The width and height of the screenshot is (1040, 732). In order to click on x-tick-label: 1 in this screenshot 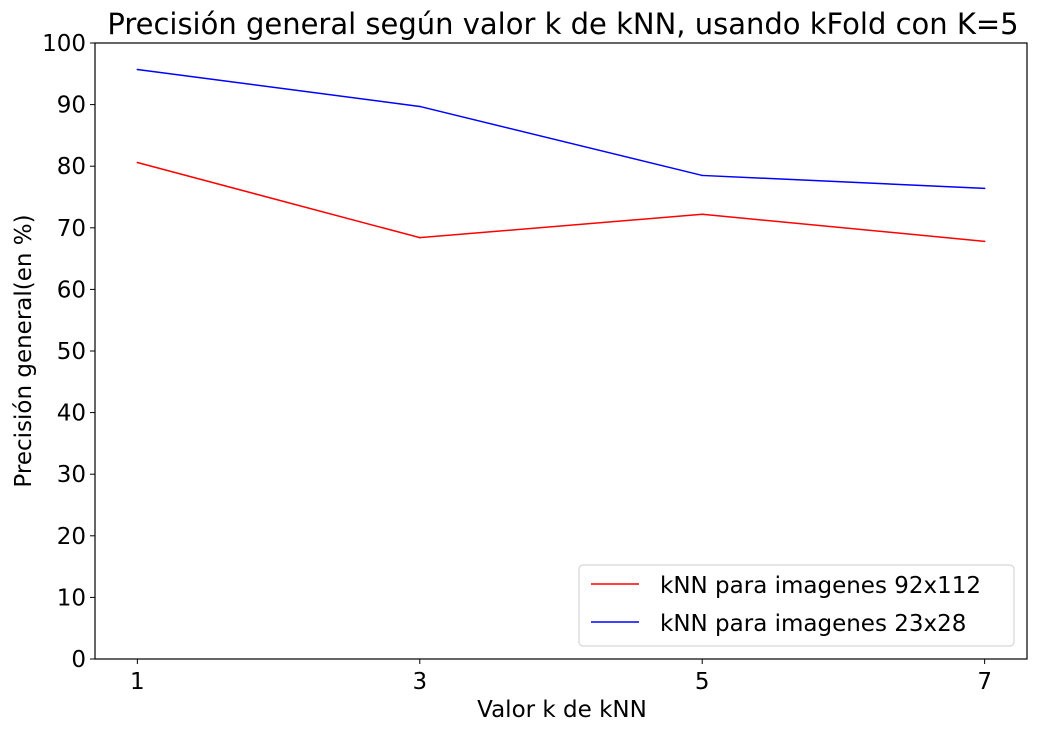, I will do `click(137, 682)`.